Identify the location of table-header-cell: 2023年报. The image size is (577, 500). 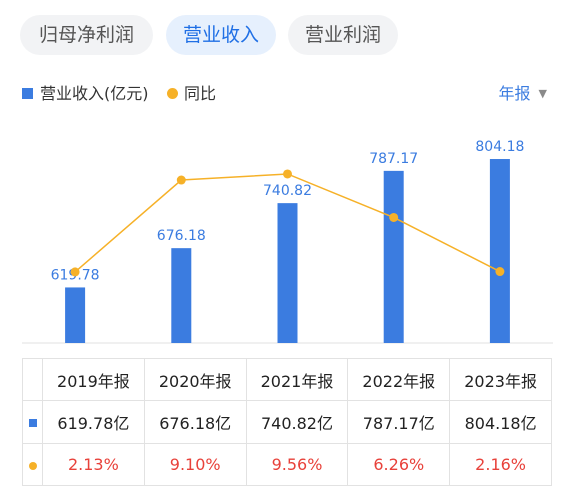
(500, 379).